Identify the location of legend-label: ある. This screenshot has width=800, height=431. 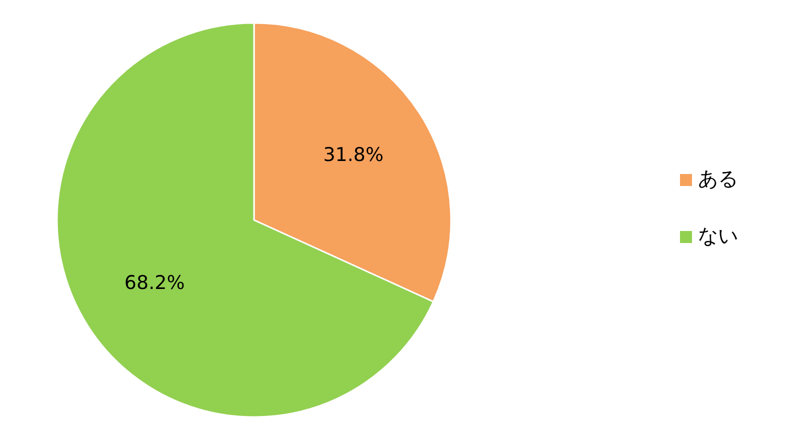
(718, 178).